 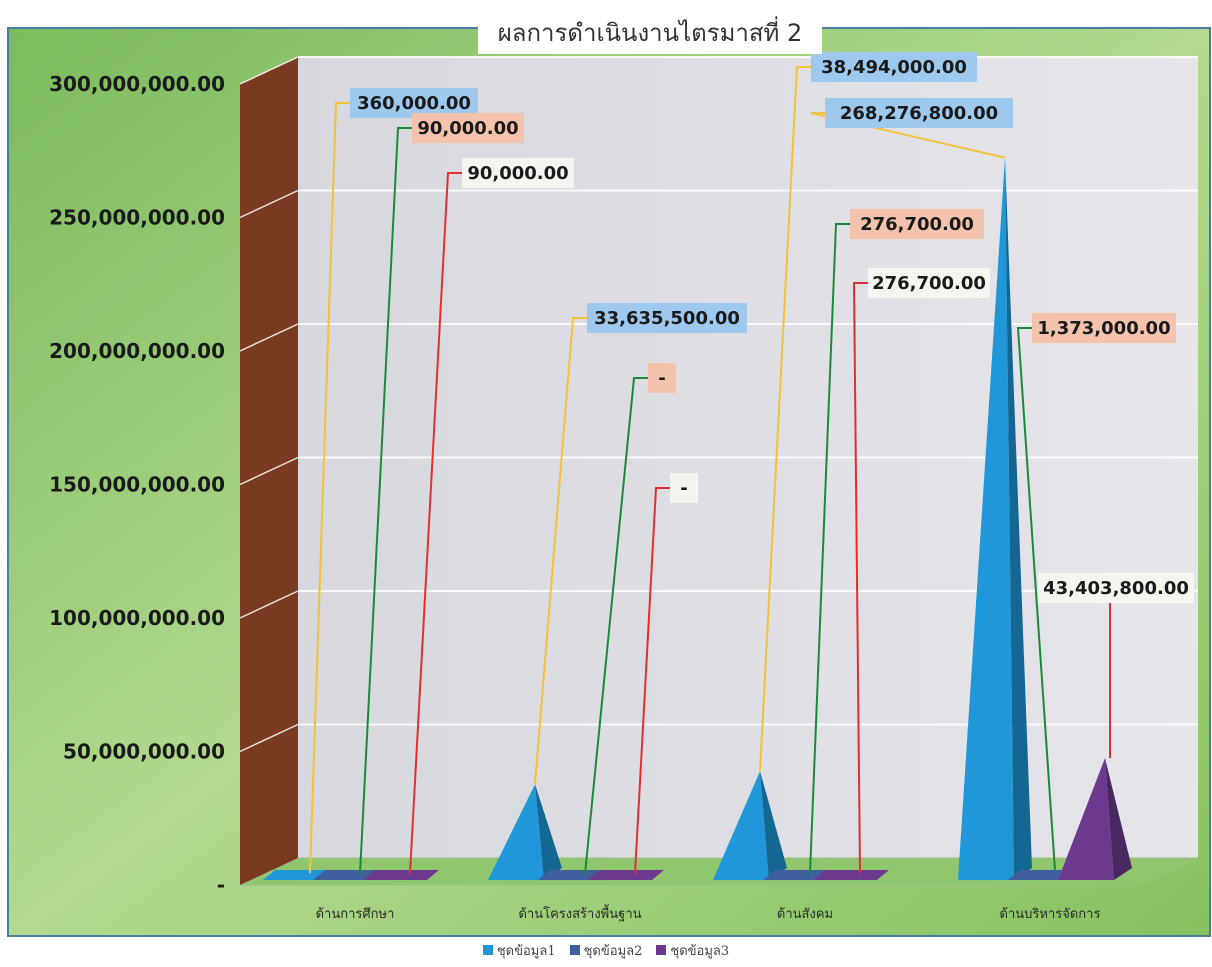 I want to click on data-label-0-0: 360,000.00, so click(x=414, y=103).